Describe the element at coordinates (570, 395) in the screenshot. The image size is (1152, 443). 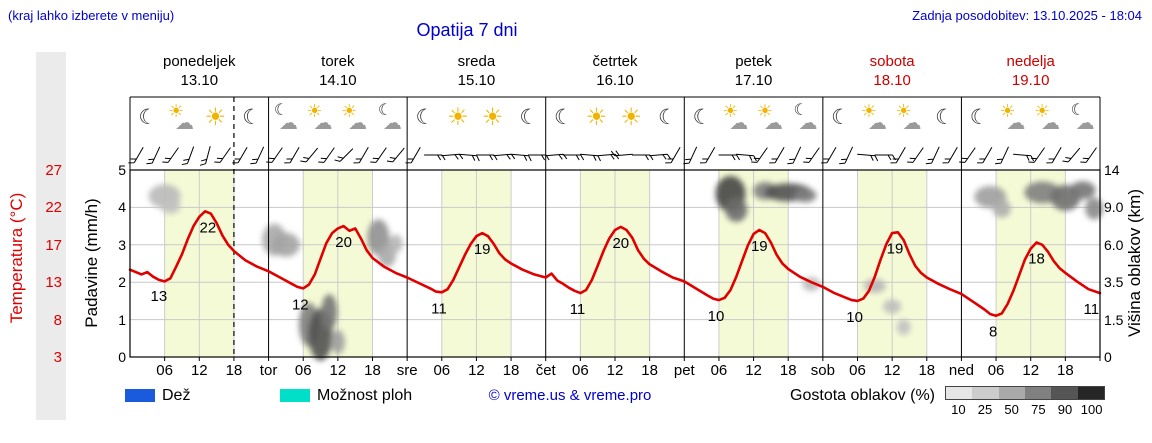
I see `copyright-link: © vreme.us & vreme.pro` at that location.